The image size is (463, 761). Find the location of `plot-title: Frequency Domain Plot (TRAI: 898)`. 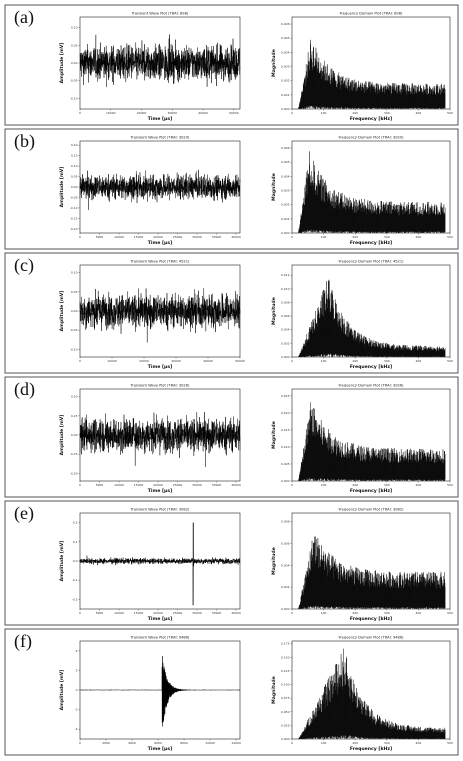

plot-title: Frequency Domain Plot (TRAI: 898) is located at coordinates (371, 14).